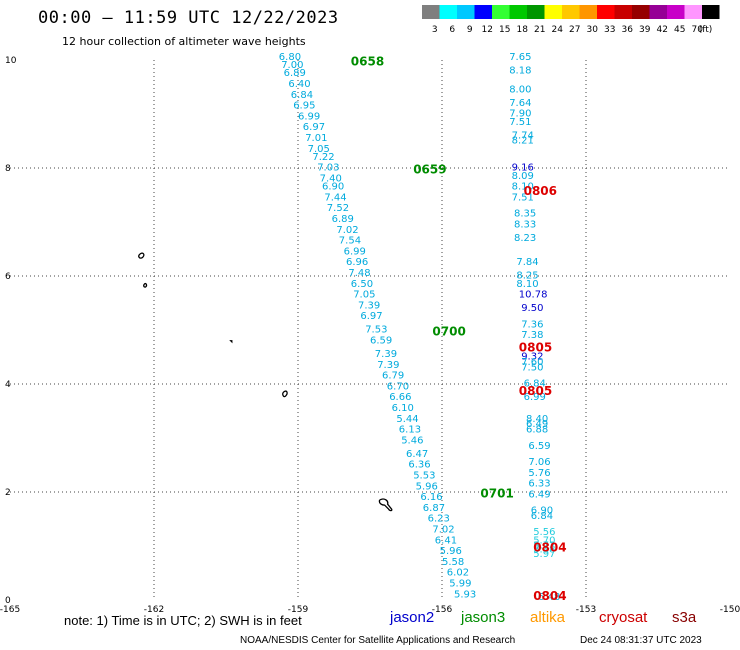 Image resolution: width=740 pixels, height=650 pixels. Describe the element at coordinates (623, 617) in the screenshot. I see `legend-cryosat: cryosat` at that location.